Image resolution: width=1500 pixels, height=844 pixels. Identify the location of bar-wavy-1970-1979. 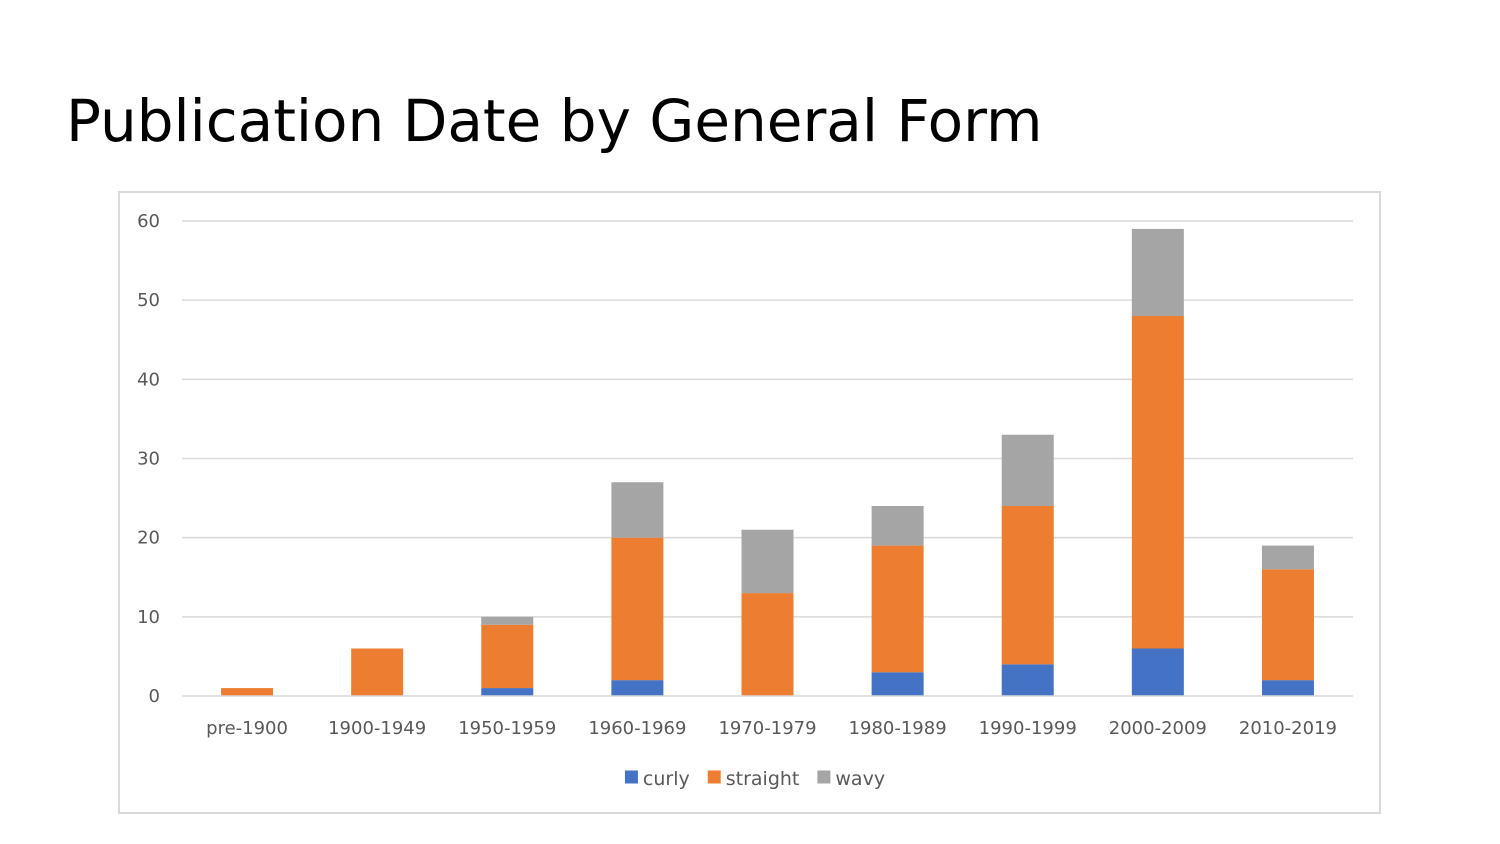
(767, 561).